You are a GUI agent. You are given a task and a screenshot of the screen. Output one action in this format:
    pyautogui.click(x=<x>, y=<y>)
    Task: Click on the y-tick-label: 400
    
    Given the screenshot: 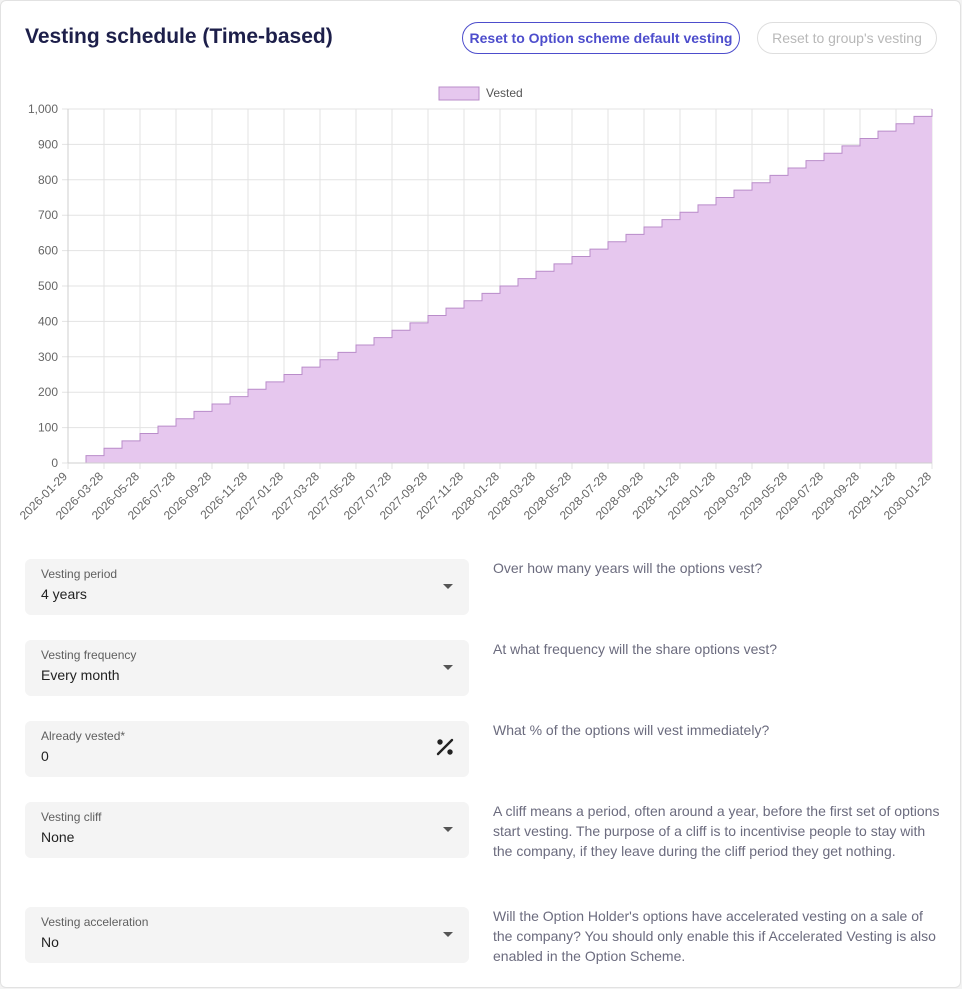 What is the action you would take?
    pyautogui.click(x=48, y=321)
    